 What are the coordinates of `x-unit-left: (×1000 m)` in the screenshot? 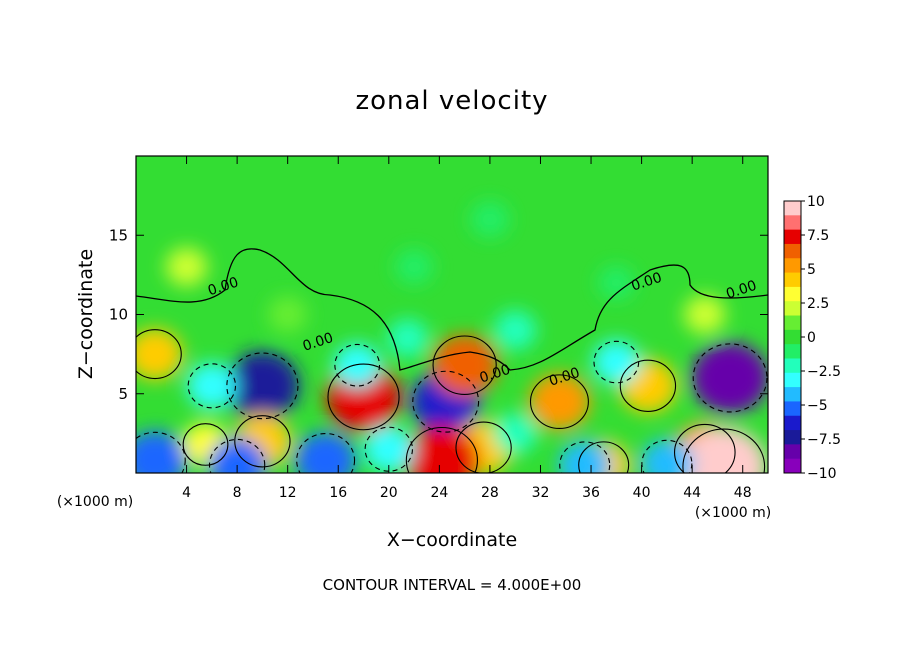 It's located at (95, 502).